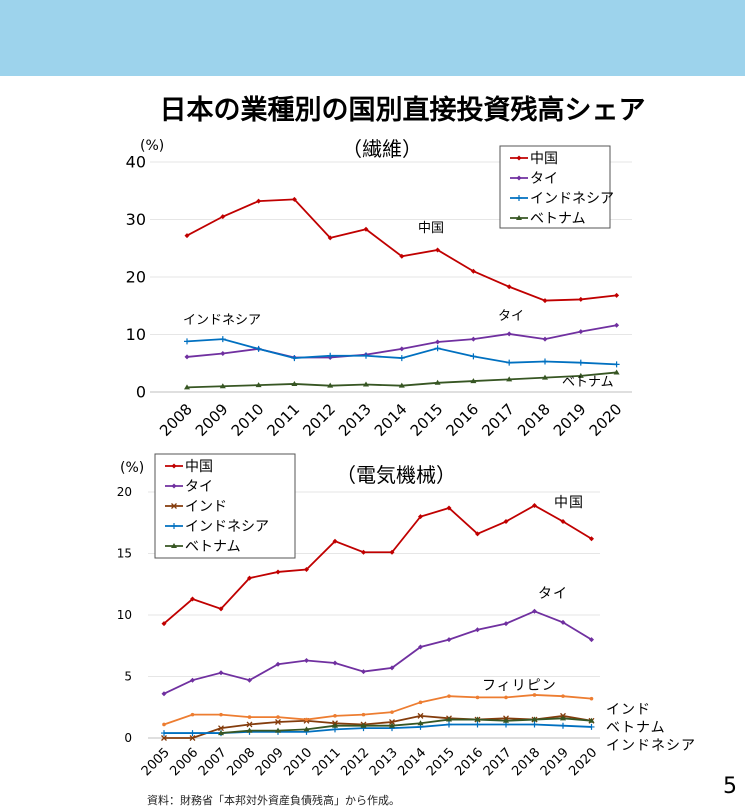 This screenshot has width=745, height=809. I want to click on x-tick-label: 2008, so click(176, 420).